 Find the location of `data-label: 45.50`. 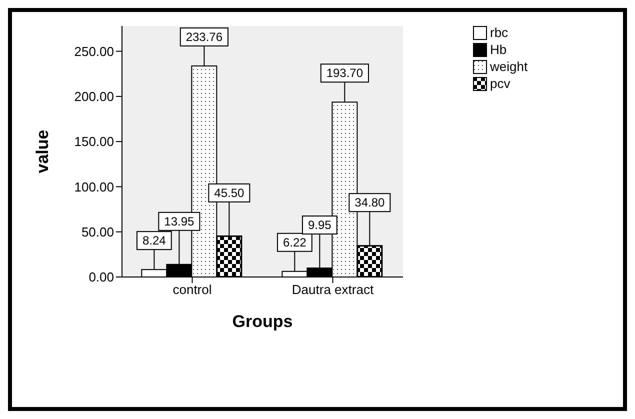

data-label: 45.50 is located at coordinates (229, 193).